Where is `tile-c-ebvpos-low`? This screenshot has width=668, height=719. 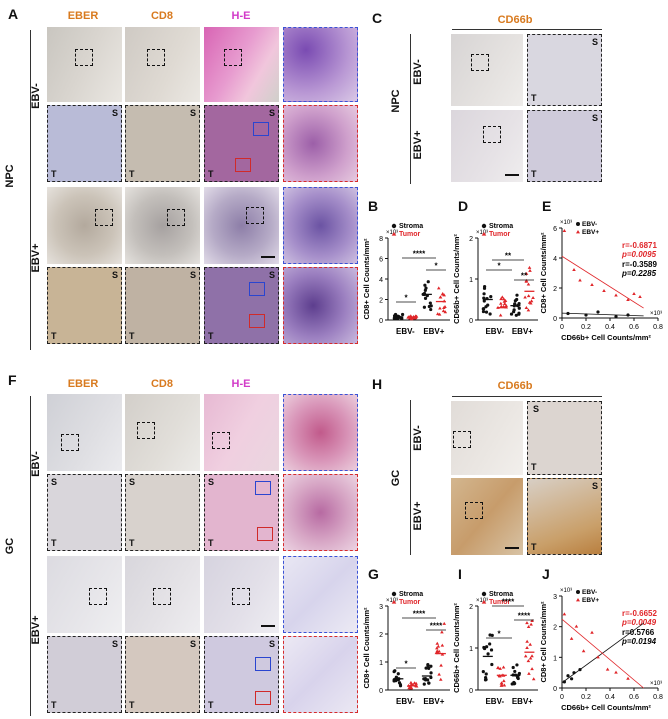 tile-c-ebvpos-low is located at coordinates (487, 146).